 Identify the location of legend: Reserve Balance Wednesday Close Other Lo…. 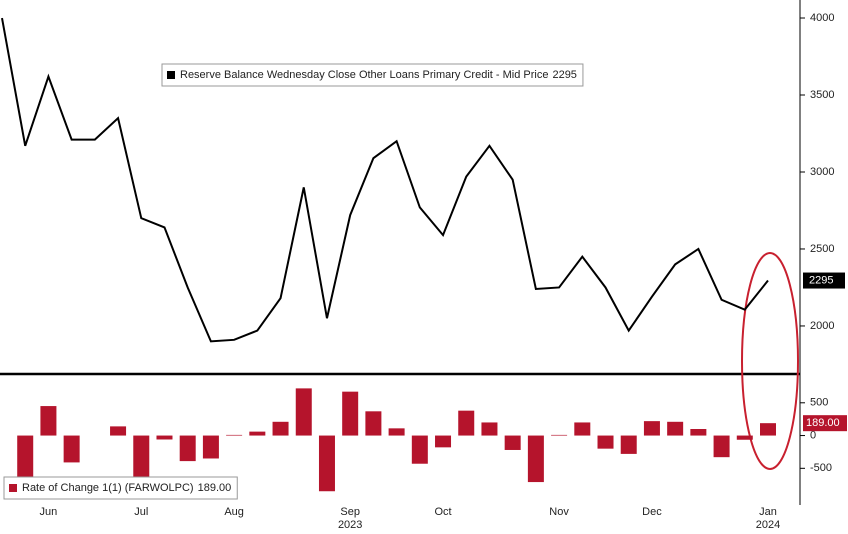
(372, 75).